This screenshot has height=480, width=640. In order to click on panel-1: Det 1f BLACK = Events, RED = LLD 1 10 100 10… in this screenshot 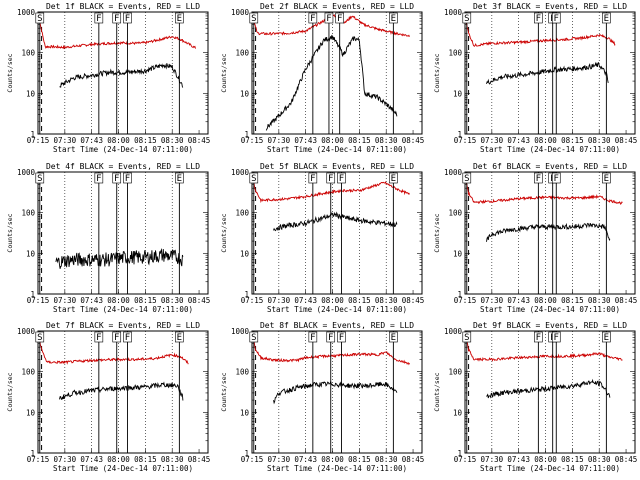, I will do `click(108, 78)`.